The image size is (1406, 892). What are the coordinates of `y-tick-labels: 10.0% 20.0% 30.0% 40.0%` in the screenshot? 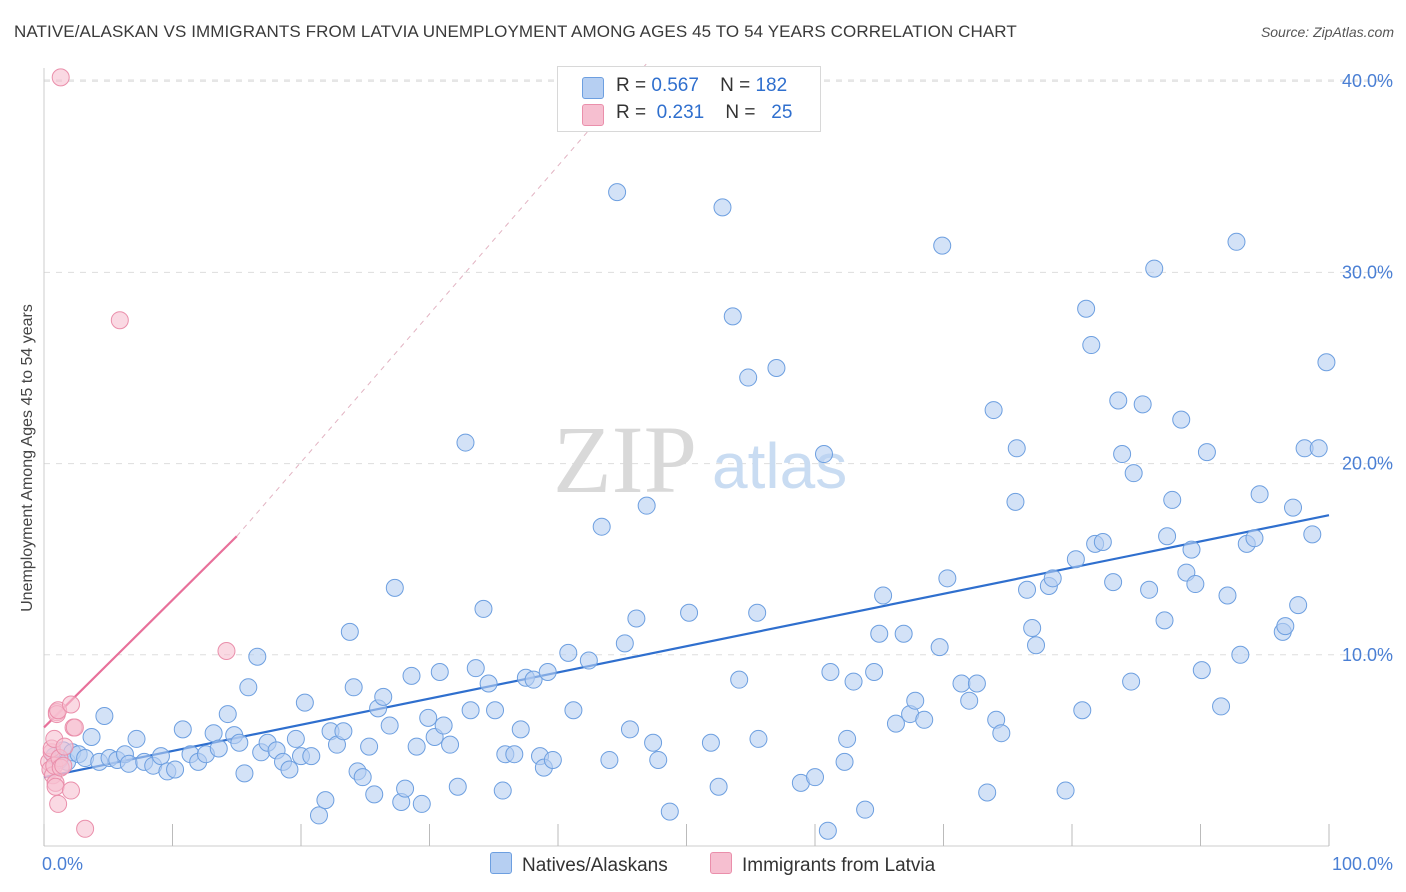 It's located at (1367, 368).